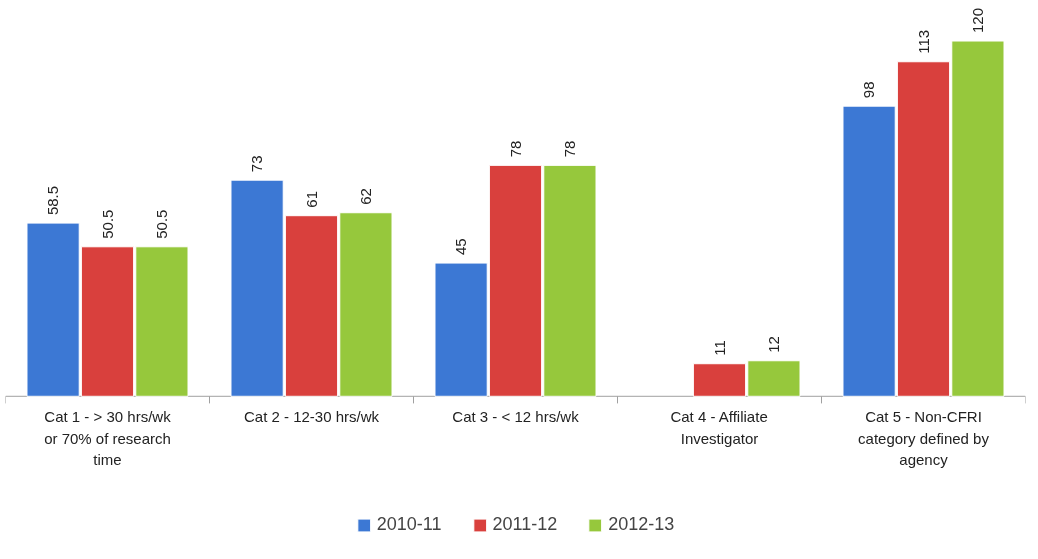 The height and width of the screenshot is (559, 1038). What do you see at coordinates (108, 438) in the screenshot?
I see `x-tick-label: Cat 1 - > 30 hrs/wk or 70% of research time` at bounding box center [108, 438].